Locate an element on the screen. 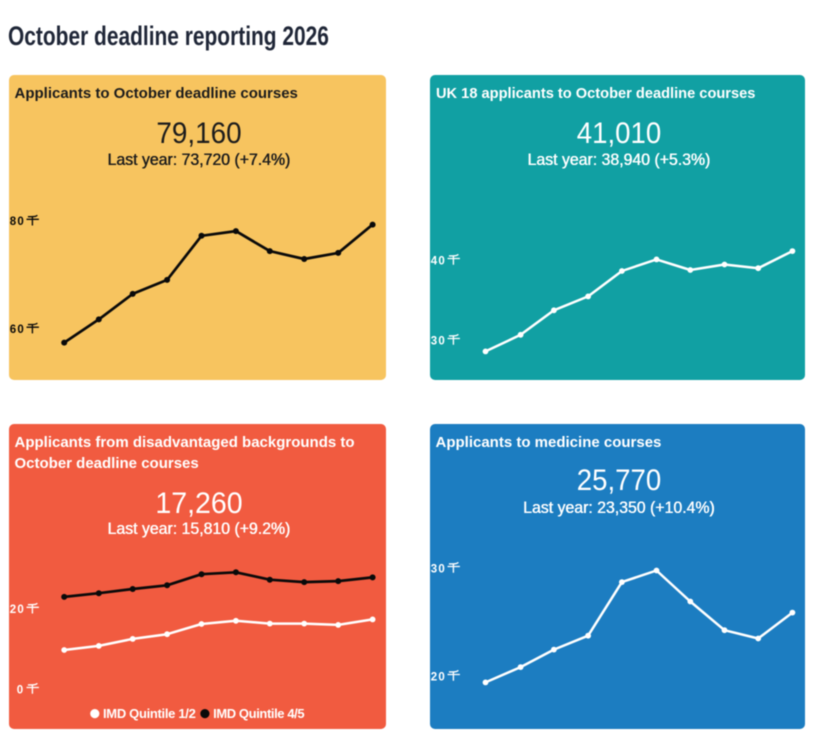 The height and width of the screenshot is (750, 822). svg-text: IMD Quintile 1/2 is located at coordinates (149, 713).